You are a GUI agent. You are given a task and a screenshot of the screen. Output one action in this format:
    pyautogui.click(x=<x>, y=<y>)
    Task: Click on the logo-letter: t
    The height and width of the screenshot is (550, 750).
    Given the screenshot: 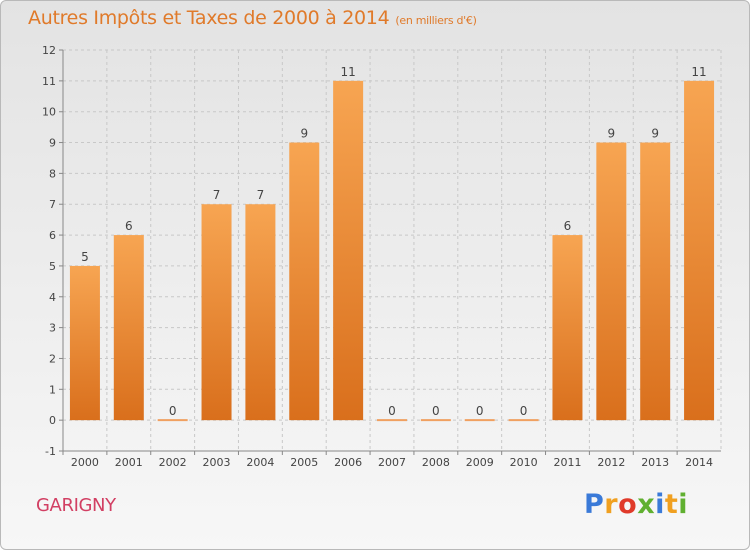 What is the action you would take?
    pyautogui.click(x=671, y=504)
    